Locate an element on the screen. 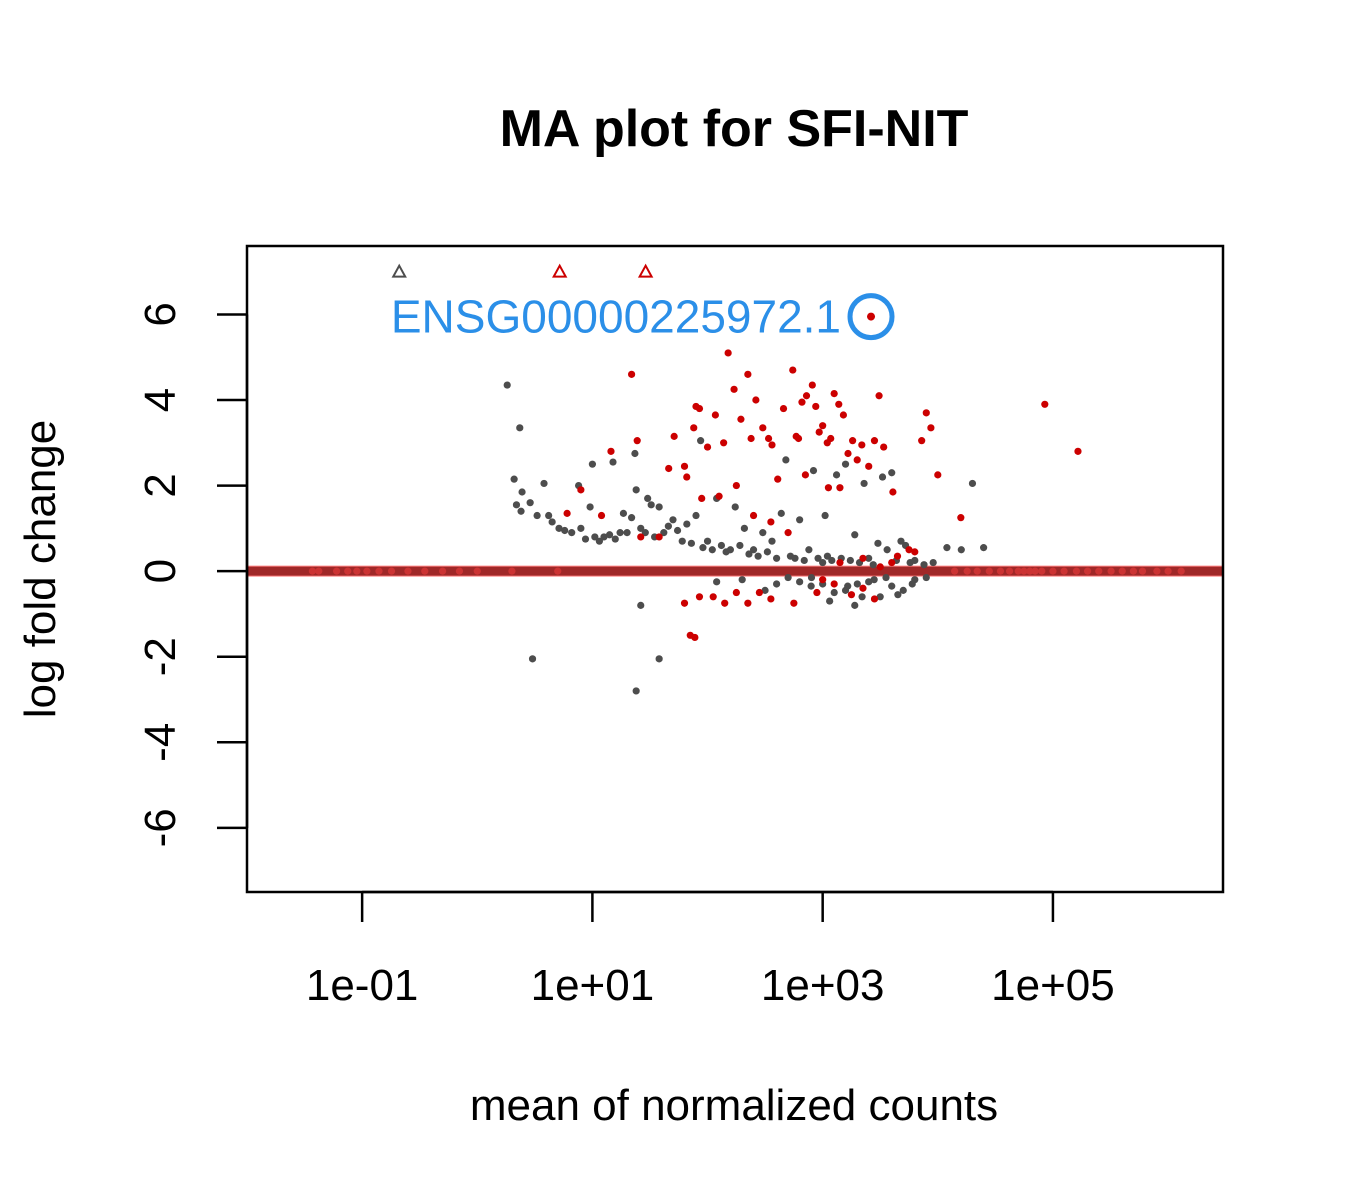 The height and width of the screenshot is (1200, 1350). y-axis-label: log fold change is located at coordinates (40, 569).